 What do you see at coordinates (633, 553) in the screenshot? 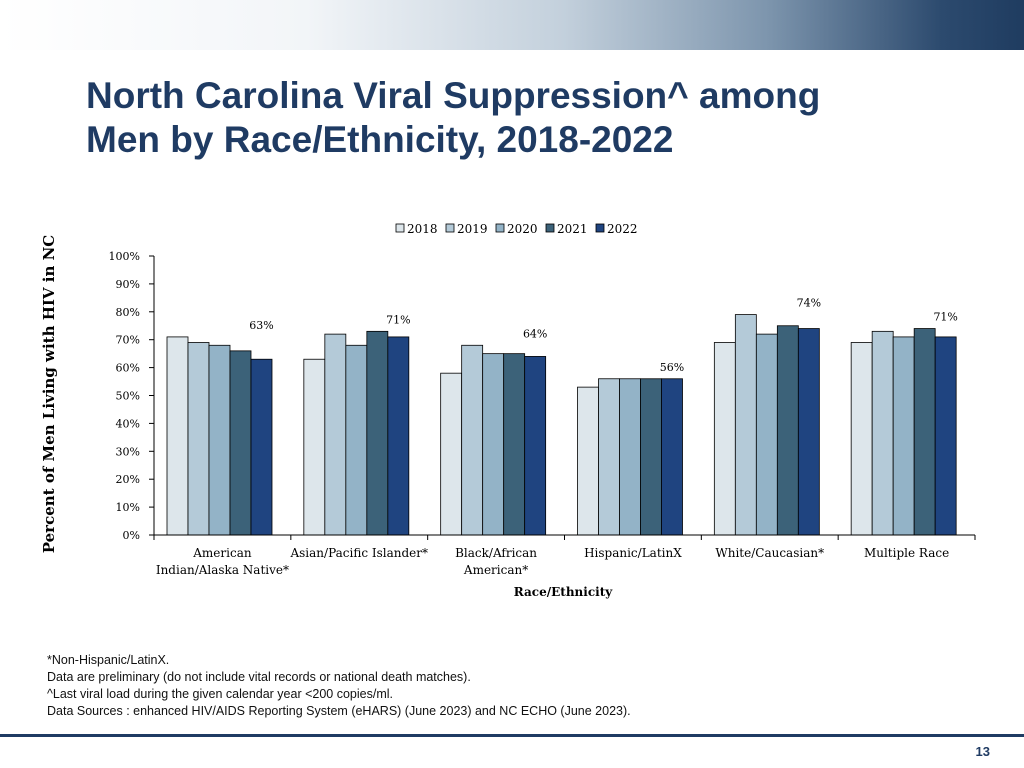
I see `x-tick-label: Hispanic/LatinX` at bounding box center [633, 553].